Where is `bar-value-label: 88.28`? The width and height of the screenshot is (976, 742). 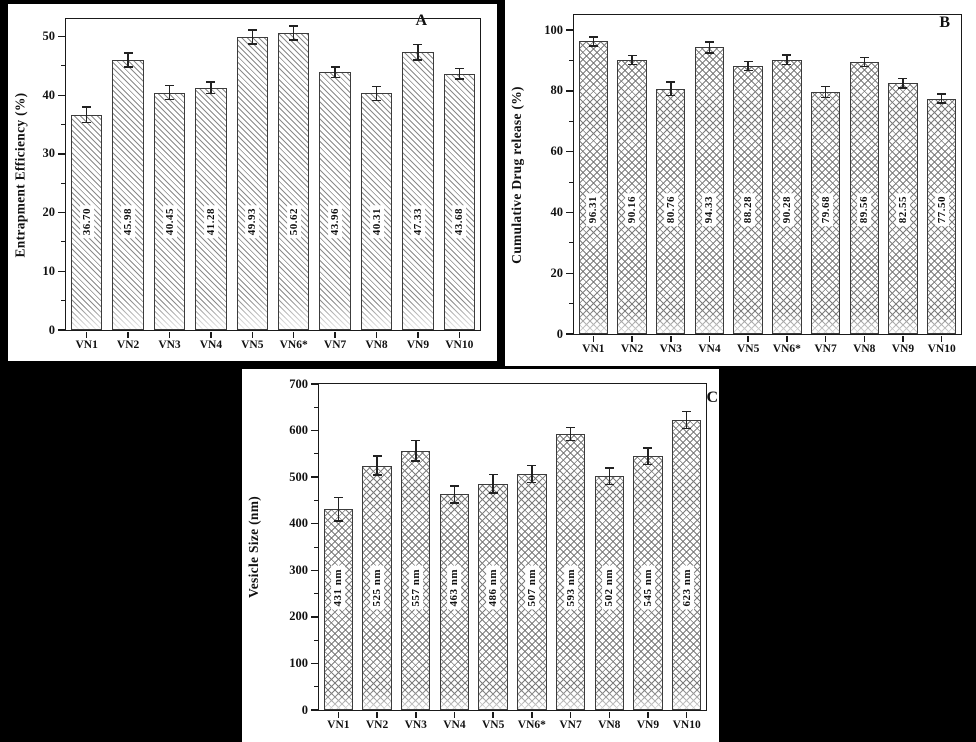 bar-value-label: 88.28 is located at coordinates (748, 209).